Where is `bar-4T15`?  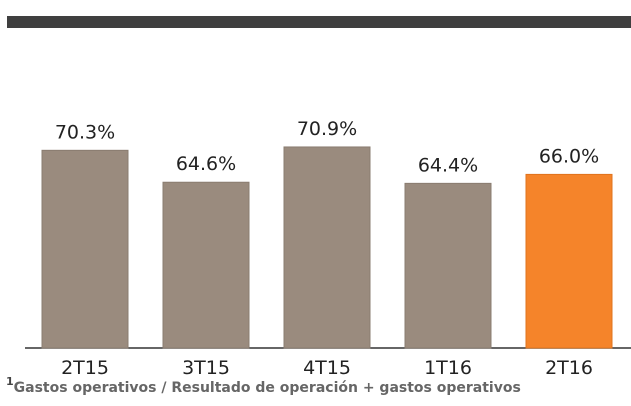
bar-4T15 is located at coordinates (327, 247).